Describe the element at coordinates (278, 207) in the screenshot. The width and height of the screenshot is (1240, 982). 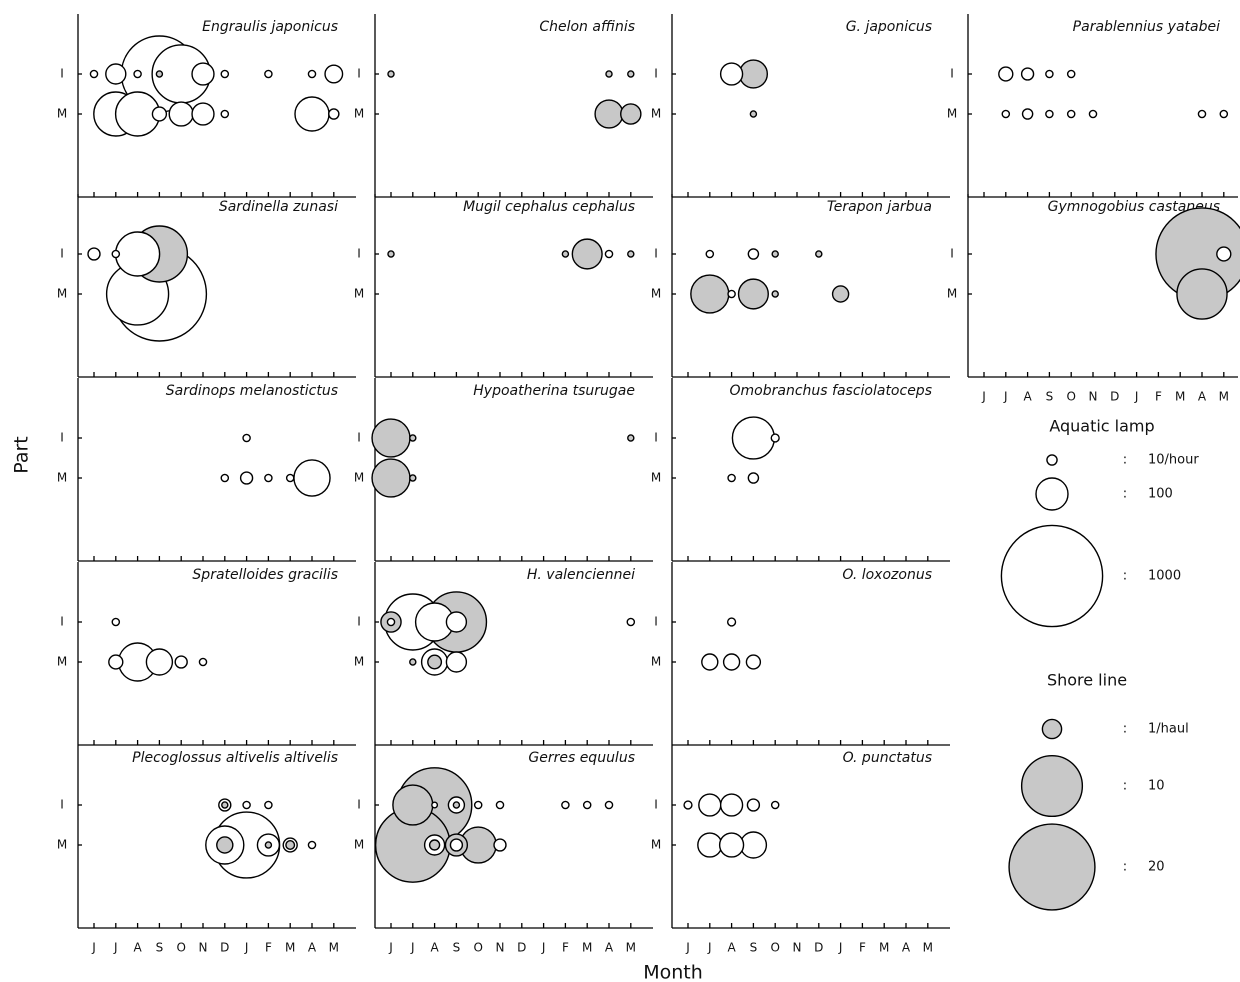
I see `panel-title: Sardinella zunasi` at that location.